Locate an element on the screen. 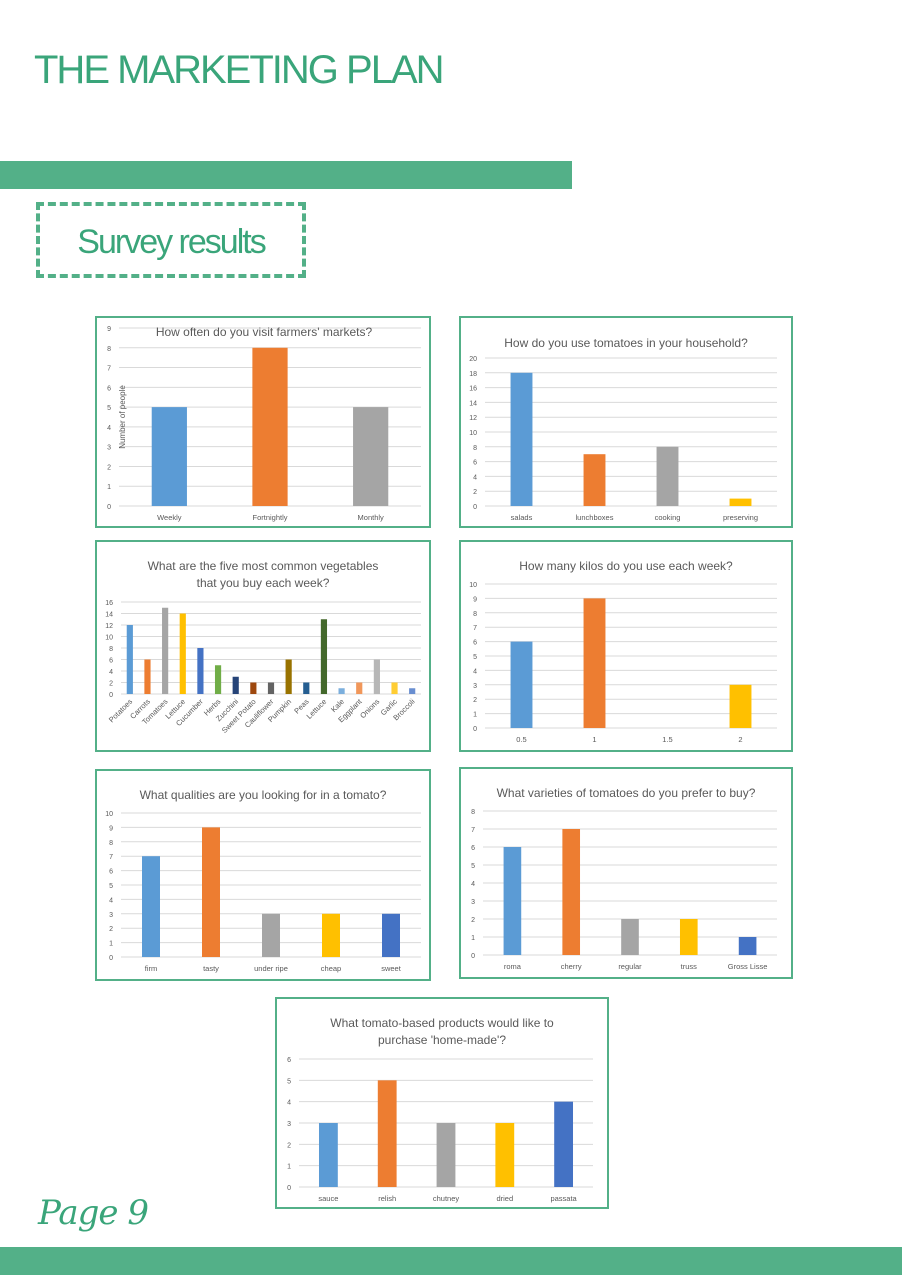 The width and height of the screenshot is (902, 1275). x-tick-label: passata is located at coordinates (563, 1198).